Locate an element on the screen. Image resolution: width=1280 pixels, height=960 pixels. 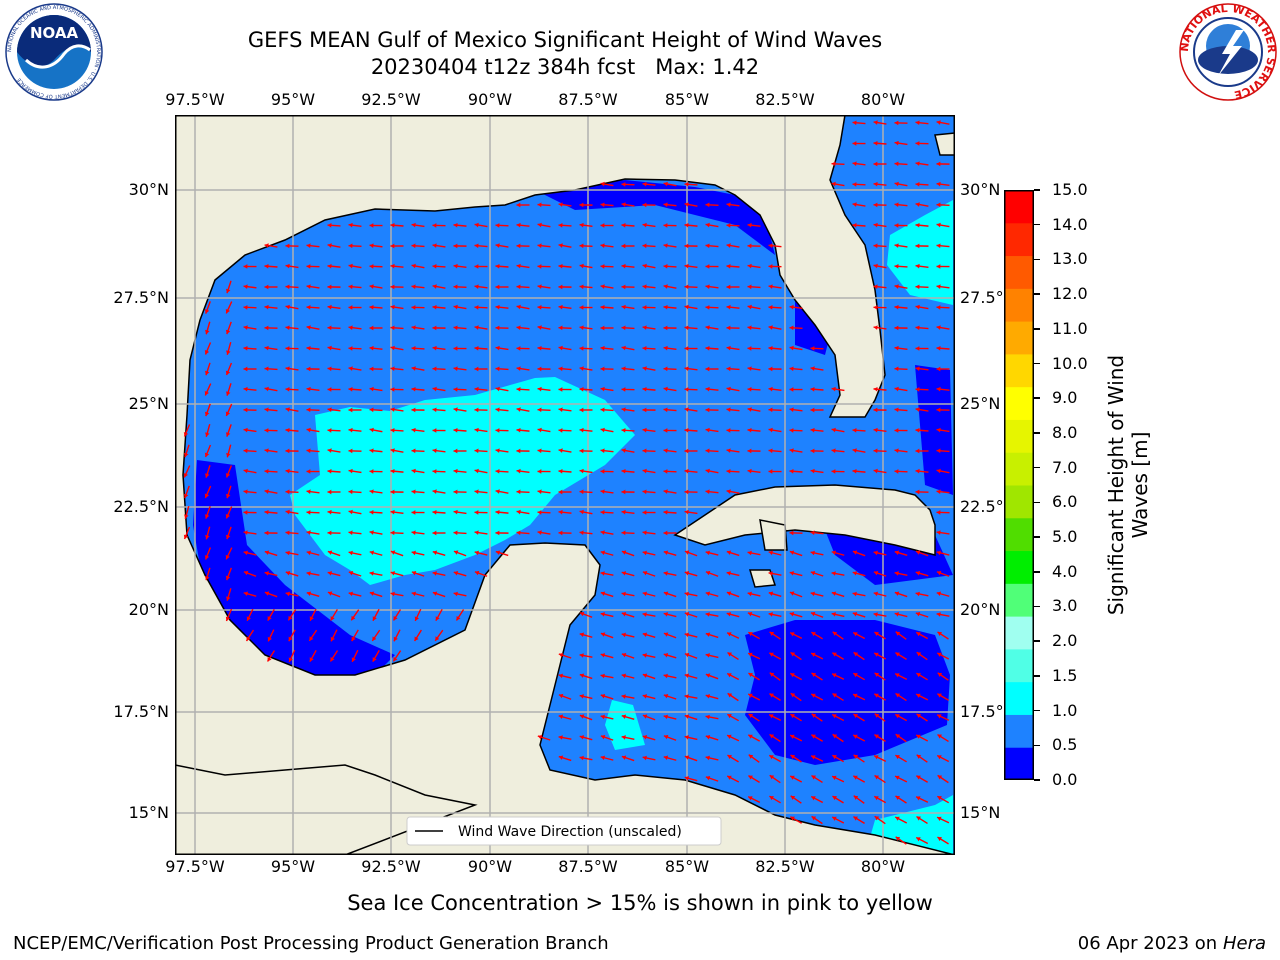
colorbar-tick-label: 1.0 is located at coordinates (1065, 710).